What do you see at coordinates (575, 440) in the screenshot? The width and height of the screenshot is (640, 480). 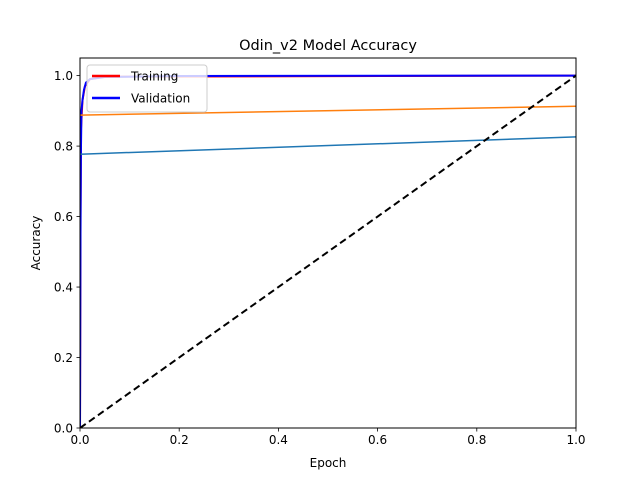 I see `x-tick-label: 1.0` at bounding box center [575, 440].